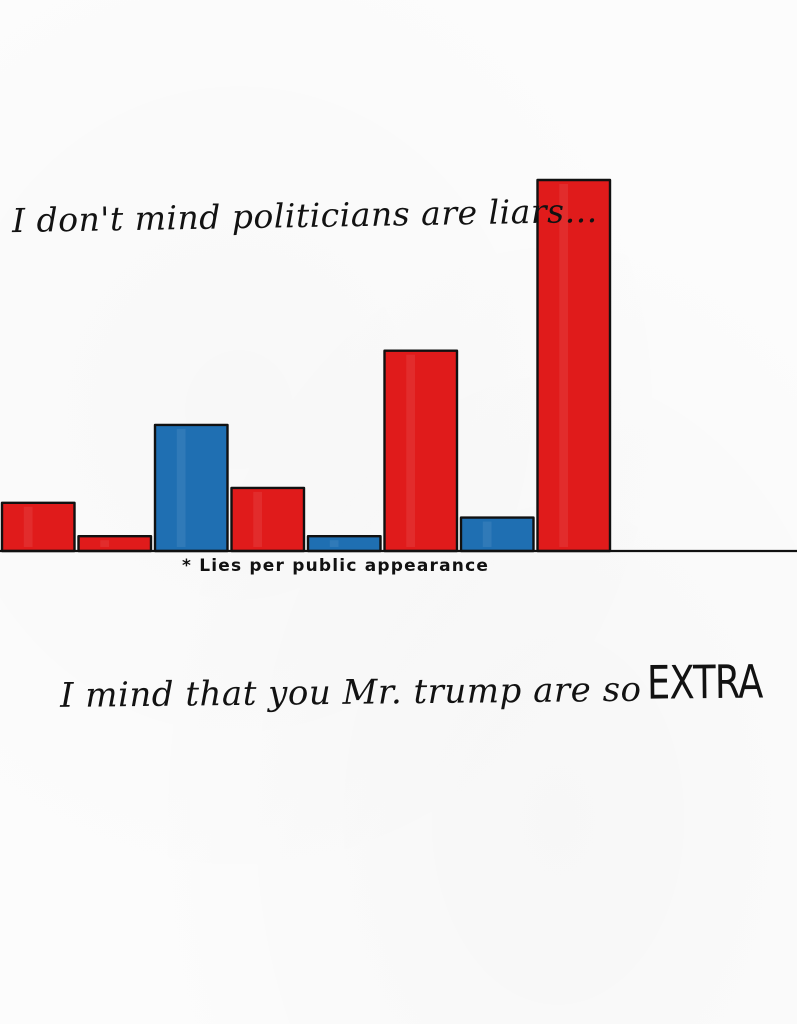  I want to click on bottom-caption: I mind that you Mr. trump are so EXTRA, so click(425, 686).